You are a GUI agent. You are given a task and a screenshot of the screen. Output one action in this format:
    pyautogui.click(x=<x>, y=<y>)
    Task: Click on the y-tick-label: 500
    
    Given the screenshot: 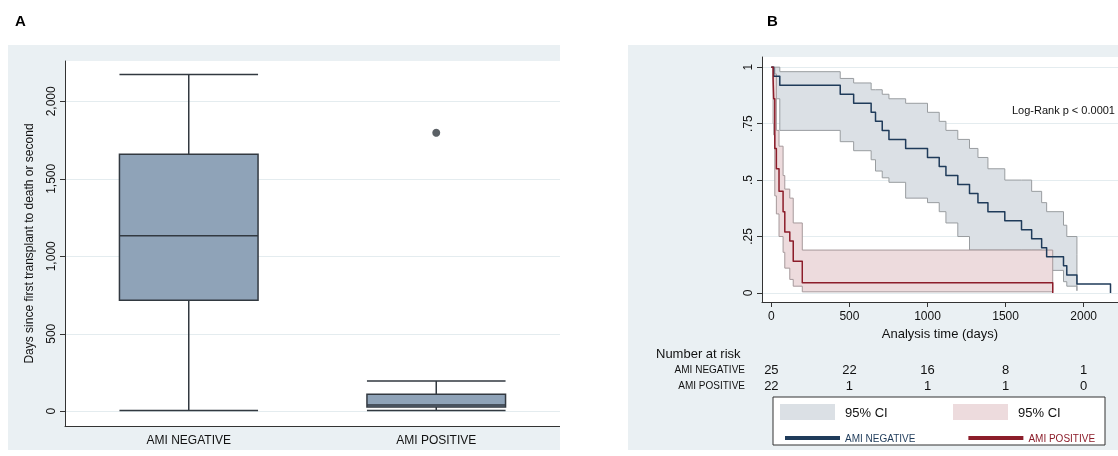 What is the action you would take?
    pyautogui.click(x=51, y=333)
    